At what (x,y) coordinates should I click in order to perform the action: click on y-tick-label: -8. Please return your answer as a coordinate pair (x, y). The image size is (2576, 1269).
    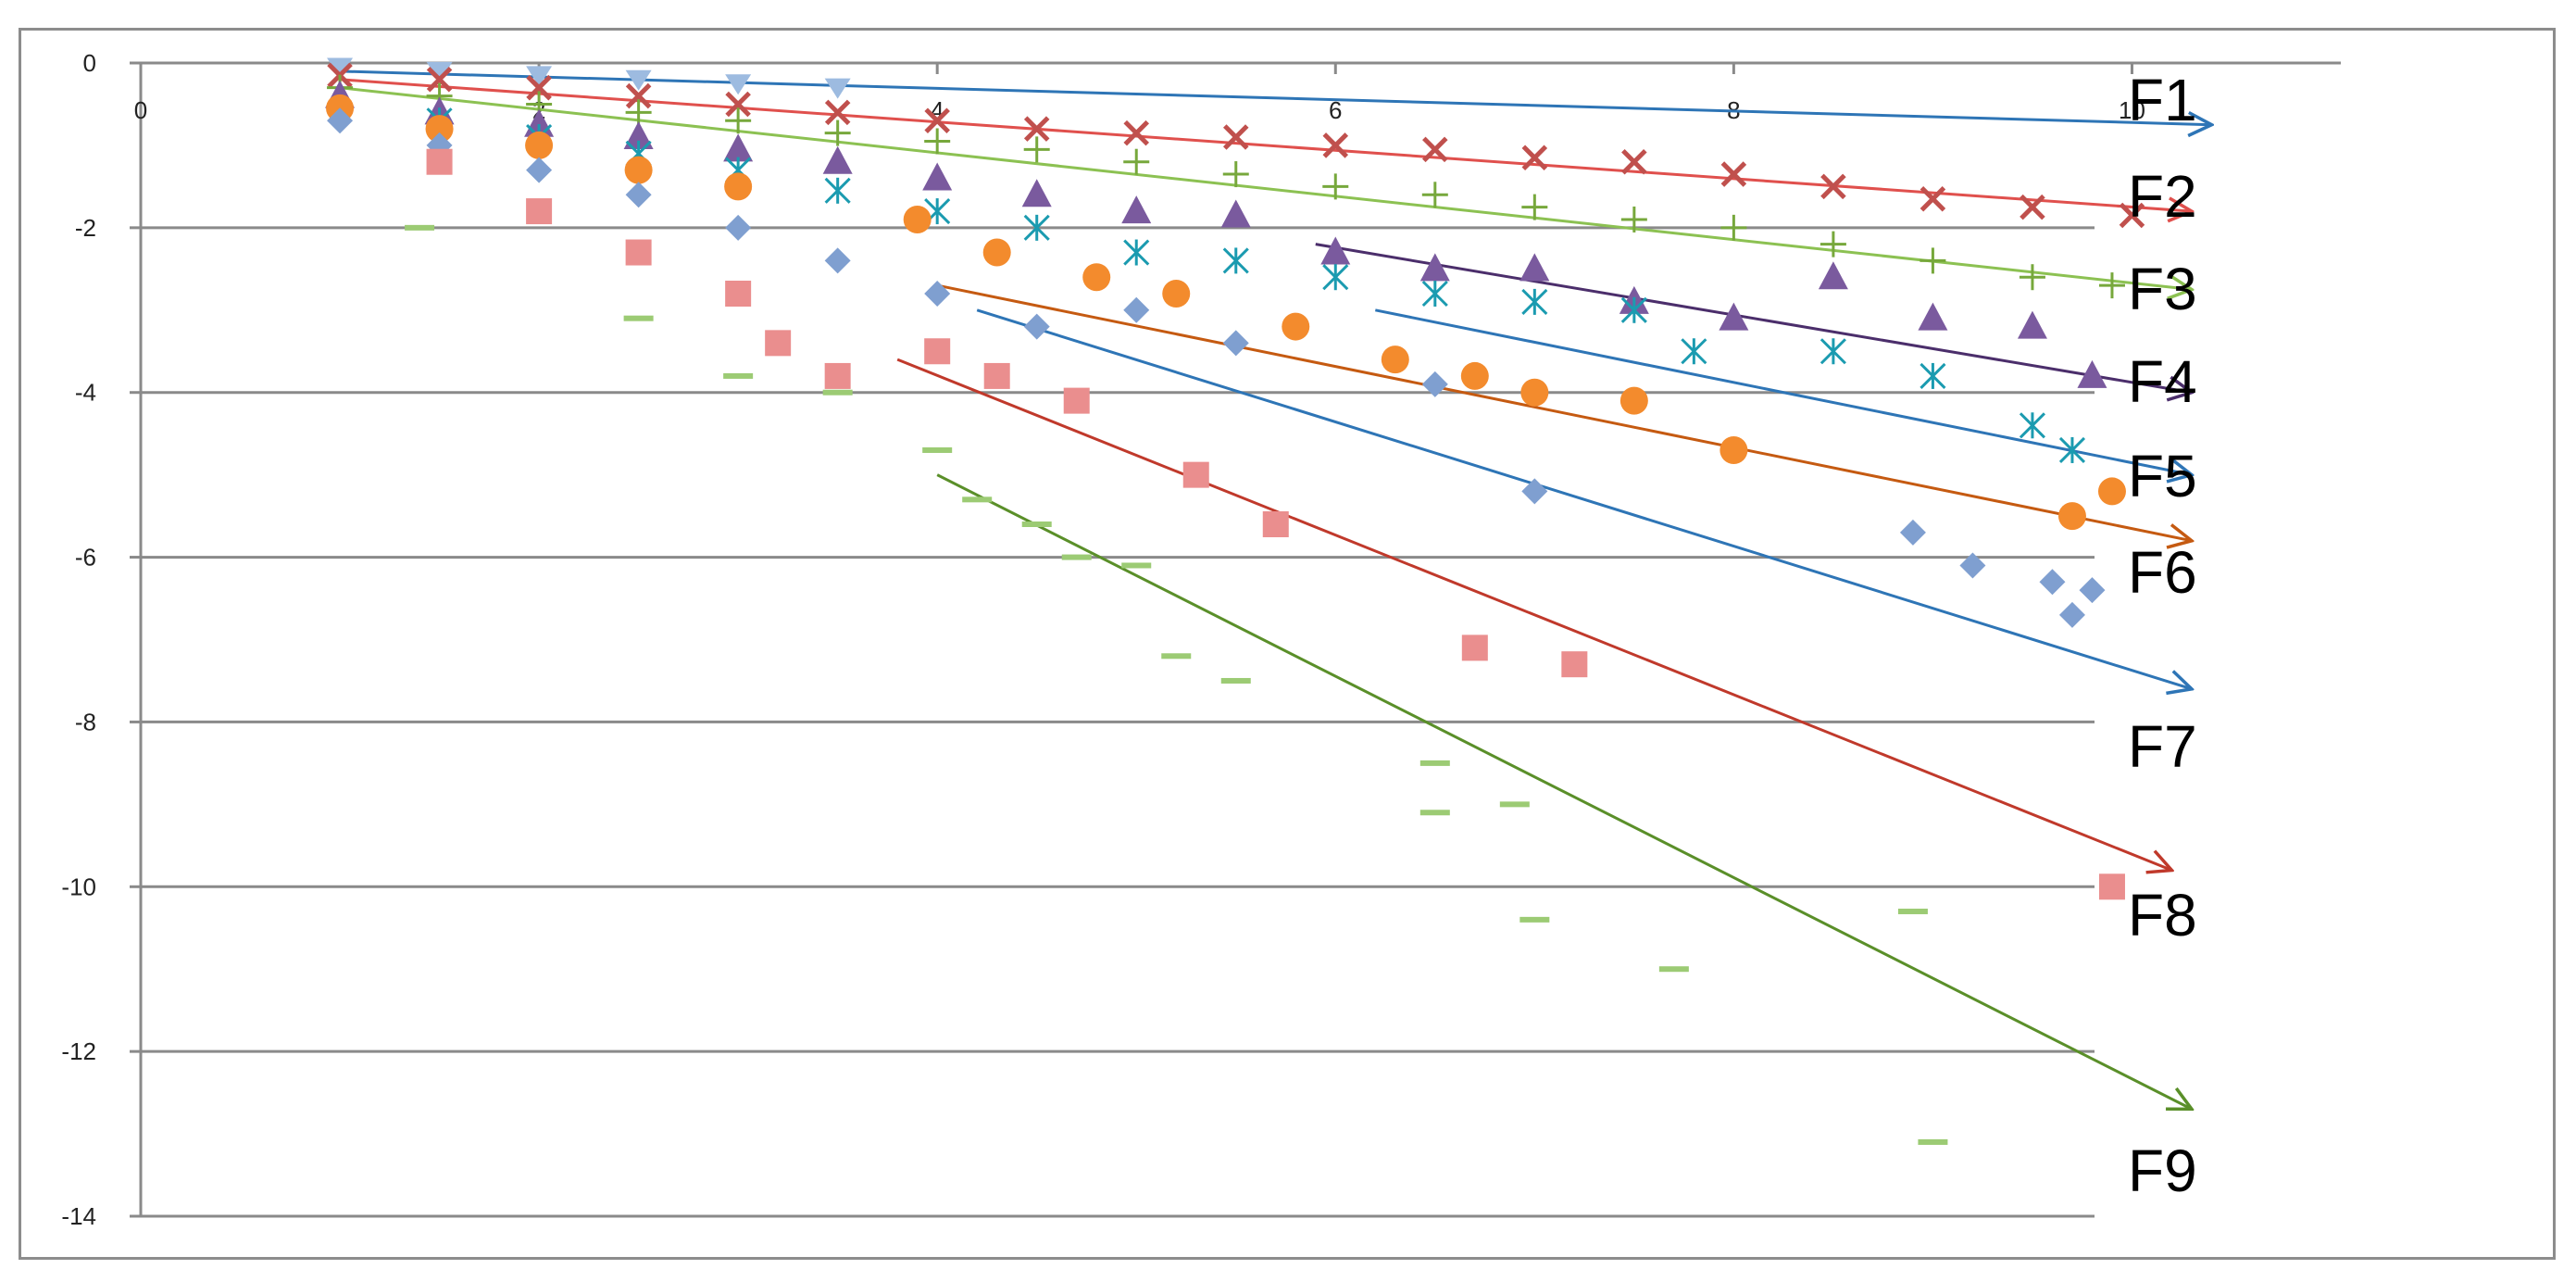
    Looking at the image, I should click on (85, 721).